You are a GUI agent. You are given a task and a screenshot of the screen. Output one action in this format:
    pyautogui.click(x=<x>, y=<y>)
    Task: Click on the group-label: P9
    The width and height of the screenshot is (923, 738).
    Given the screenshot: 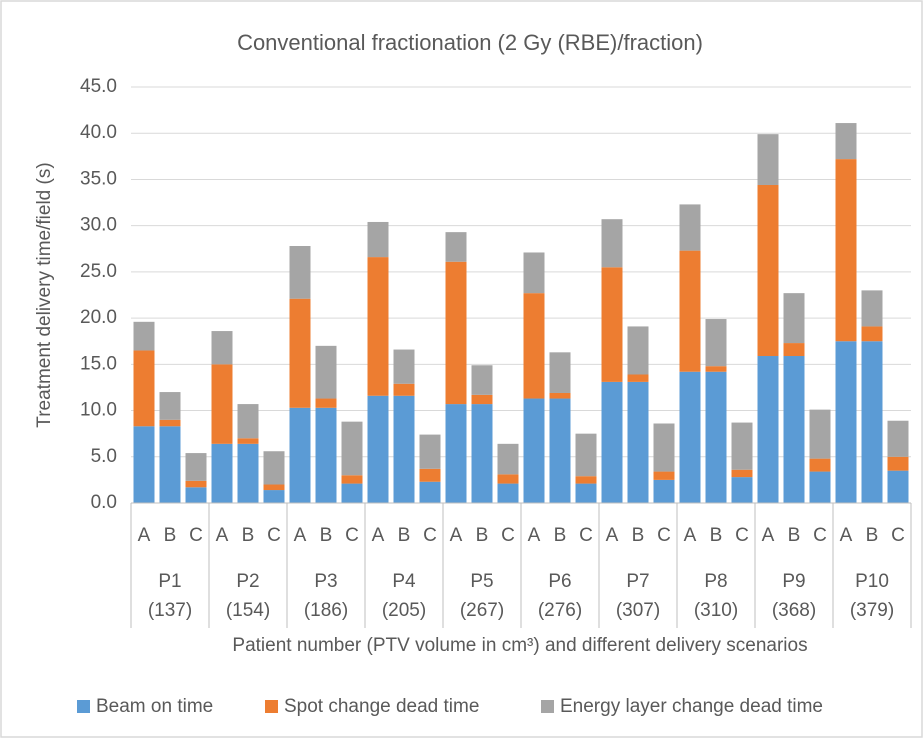 What is the action you would take?
    pyautogui.click(x=793, y=581)
    